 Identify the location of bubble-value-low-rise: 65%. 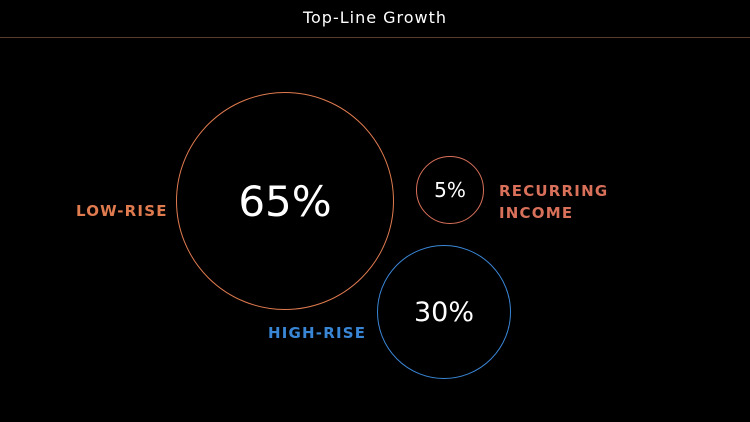
(285, 201).